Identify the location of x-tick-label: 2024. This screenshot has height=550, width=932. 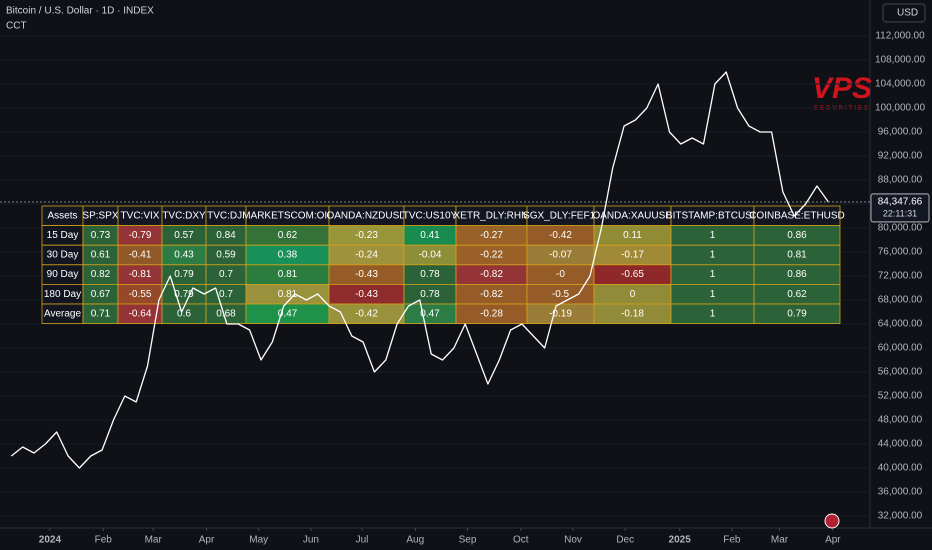
(50, 540).